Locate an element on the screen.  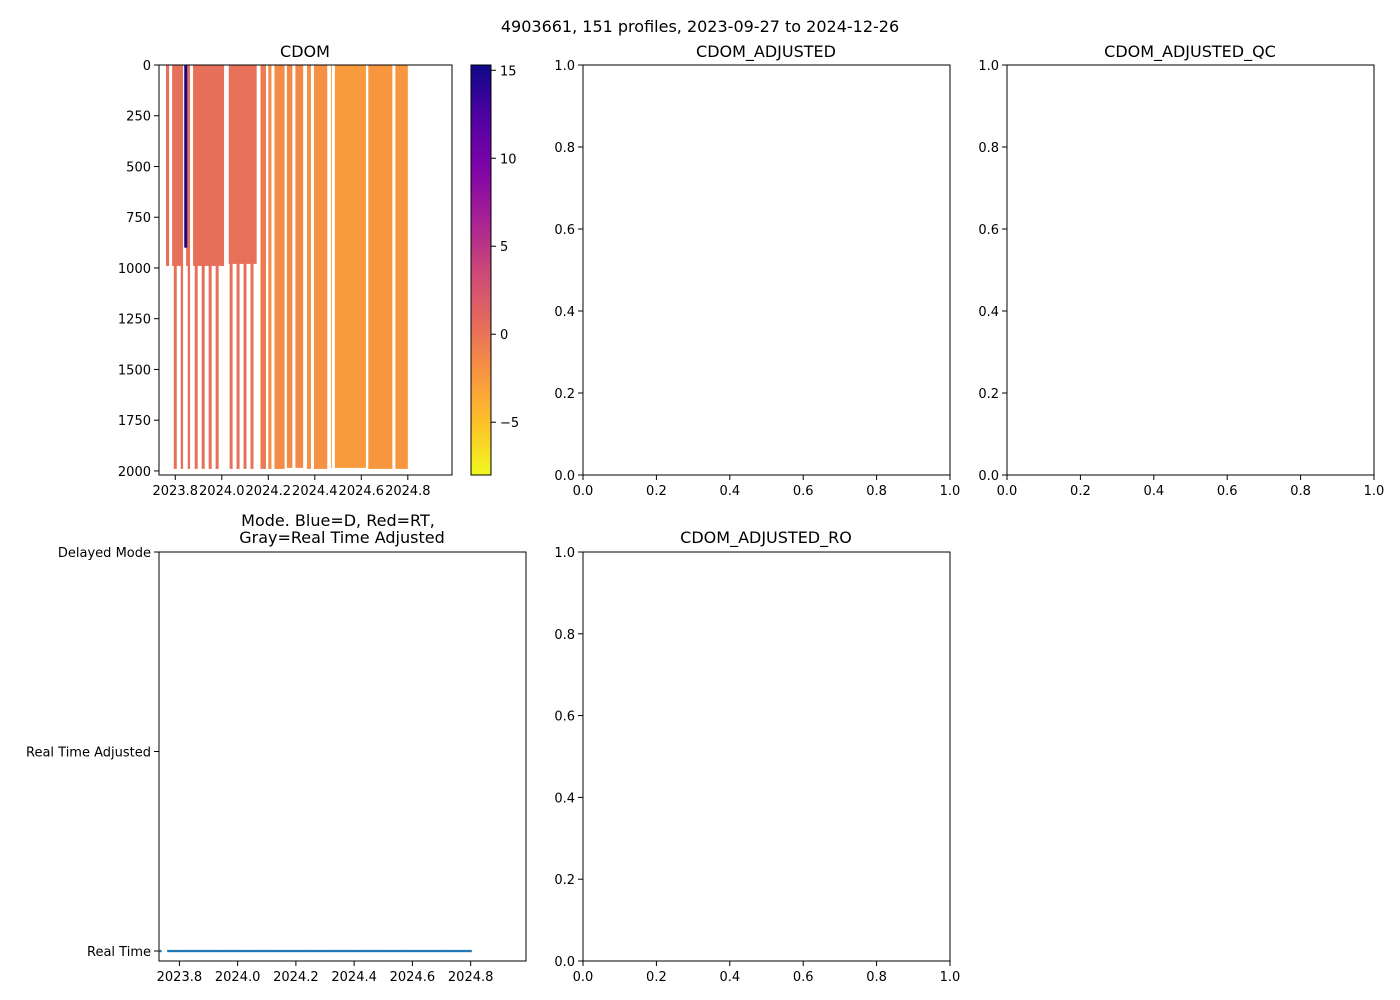
cdom-adjusted-qc-ytick-label: 0.8 is located at coordinates (988, 148).